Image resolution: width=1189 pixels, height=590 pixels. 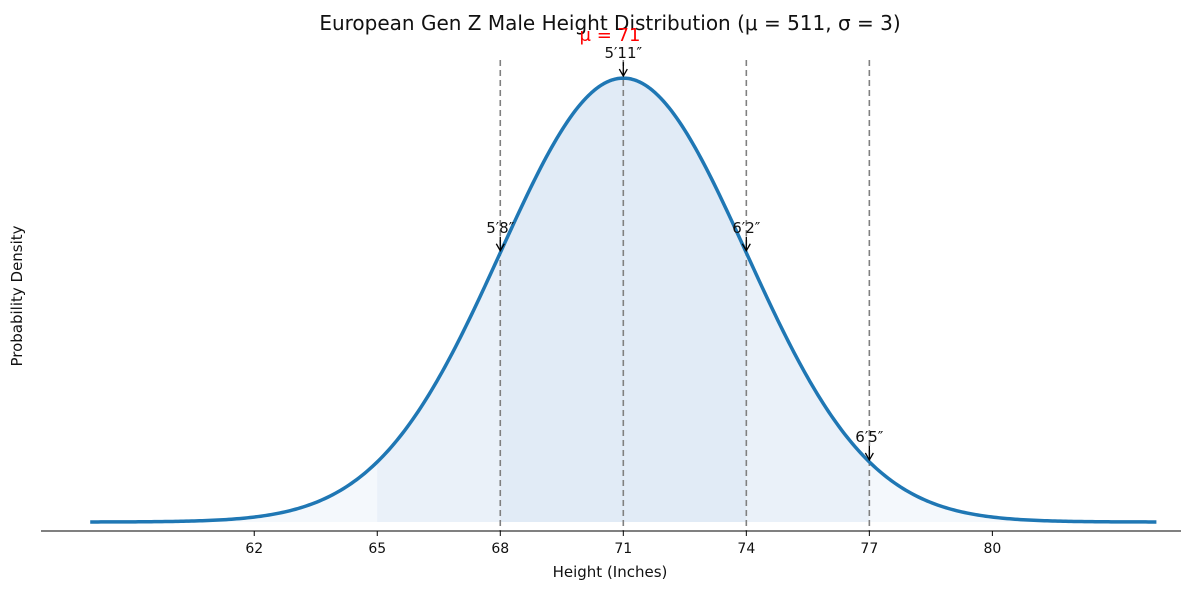 I want to click on annotation-label: 6′2″, so click(x=746, y=228).